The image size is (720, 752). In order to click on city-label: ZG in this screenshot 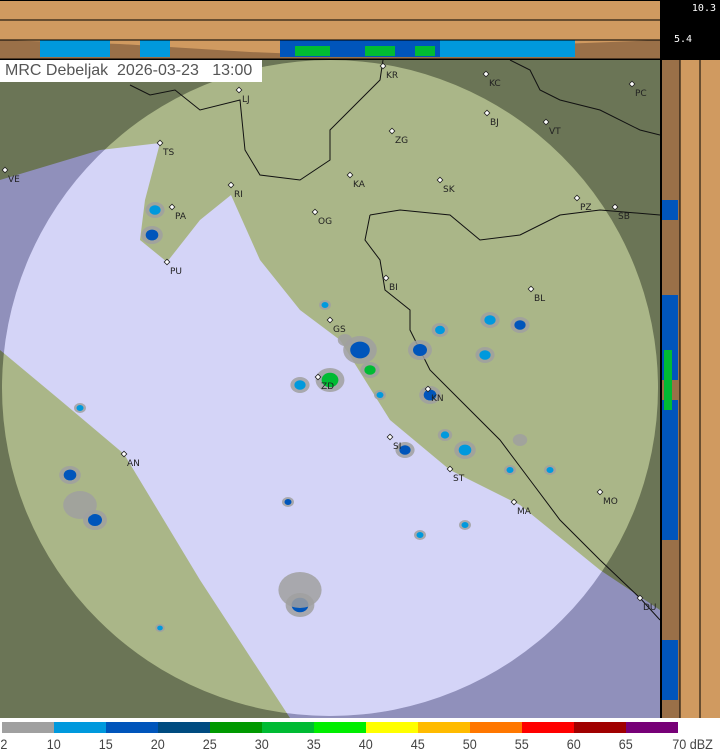, I will do `click(401, 141)`.